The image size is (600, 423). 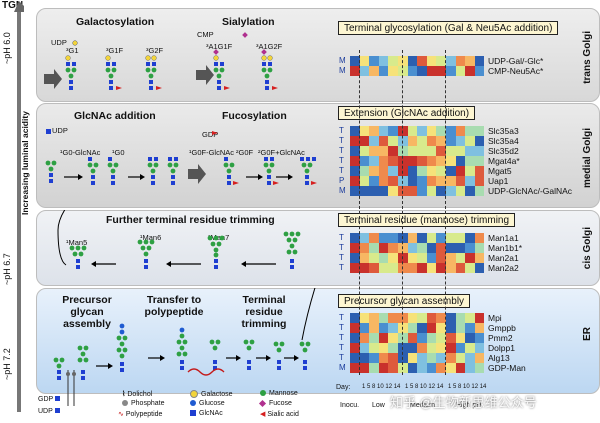 I want to click on g2f-label: ³G2F, so click(x=155, y=50).